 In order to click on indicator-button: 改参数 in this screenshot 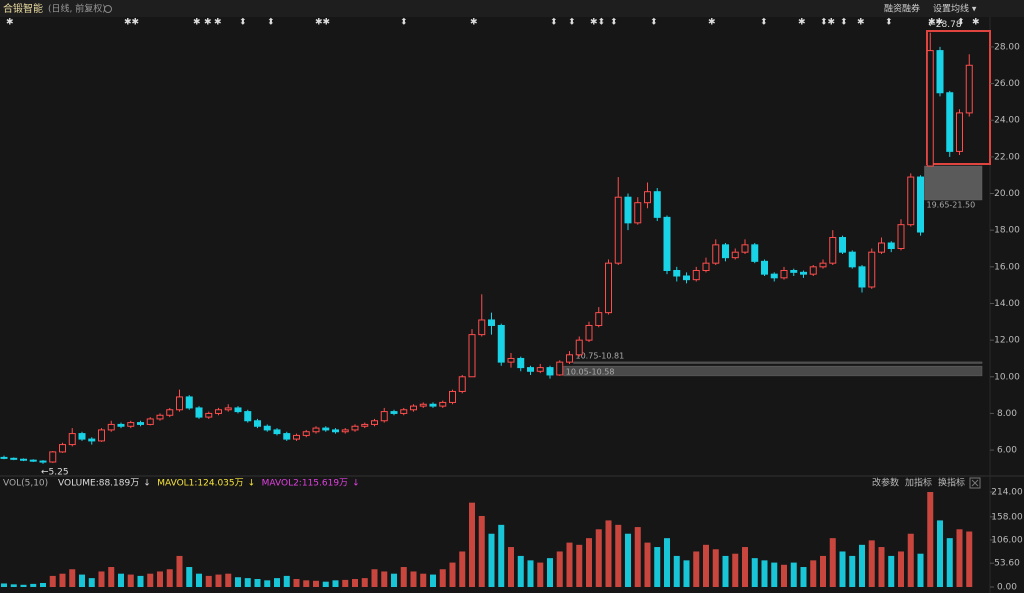, I will do `click(885, 483)`.